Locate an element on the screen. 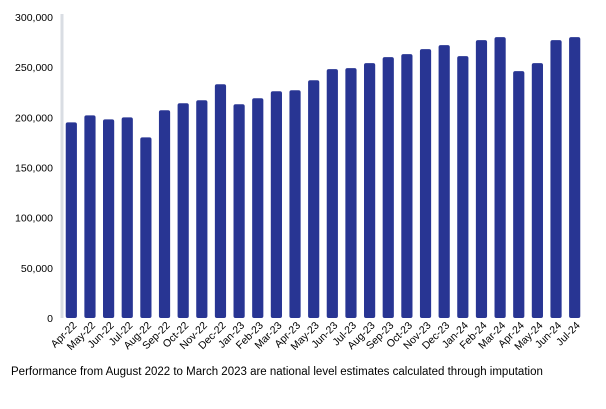 This screenshot has height=409, width=606. y-tick-label: 100,000 is located at coordinates (34, 219).